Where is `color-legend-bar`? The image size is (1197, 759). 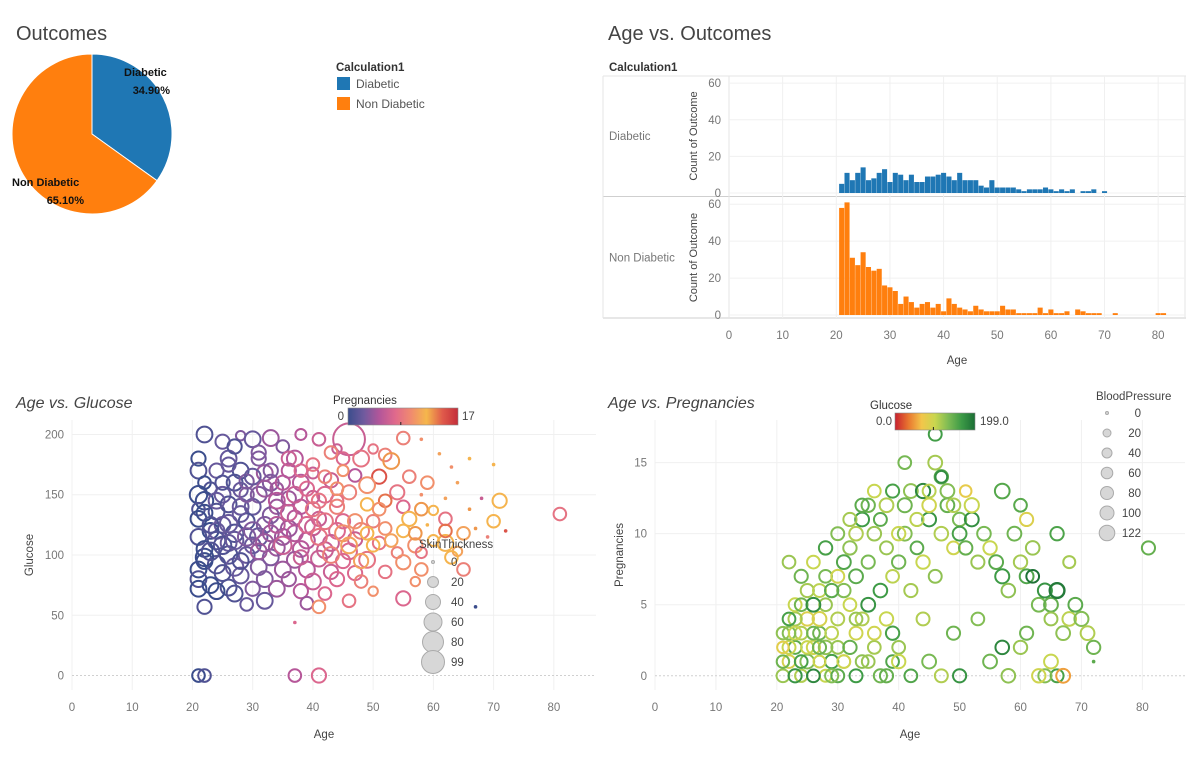
color-legend-bar is located at coordinates (935, 421).